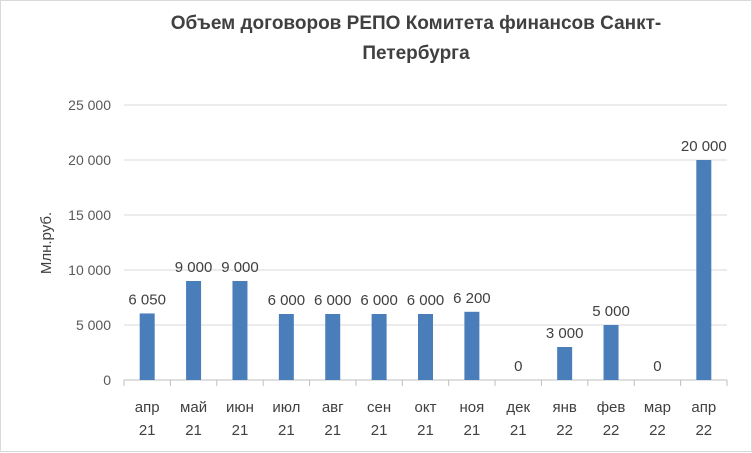 The height and width of the screenshot is (453, 752). What do you see at coordinates (147, 299) in the screenshot?
I see `data-label: 6 050` at bounding box center [147, 299].